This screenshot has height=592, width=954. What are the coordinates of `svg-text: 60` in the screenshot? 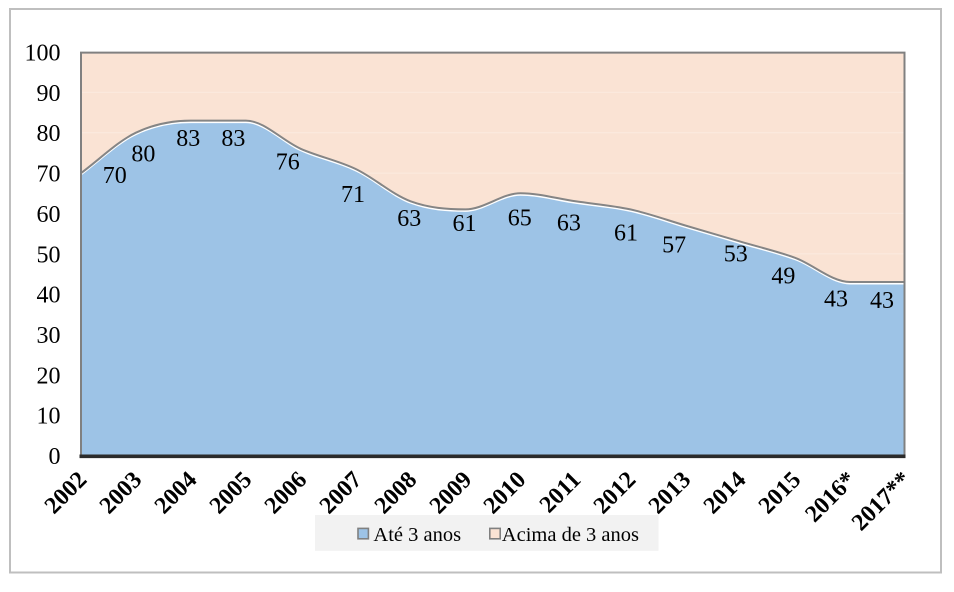 It's located at (49, 215).